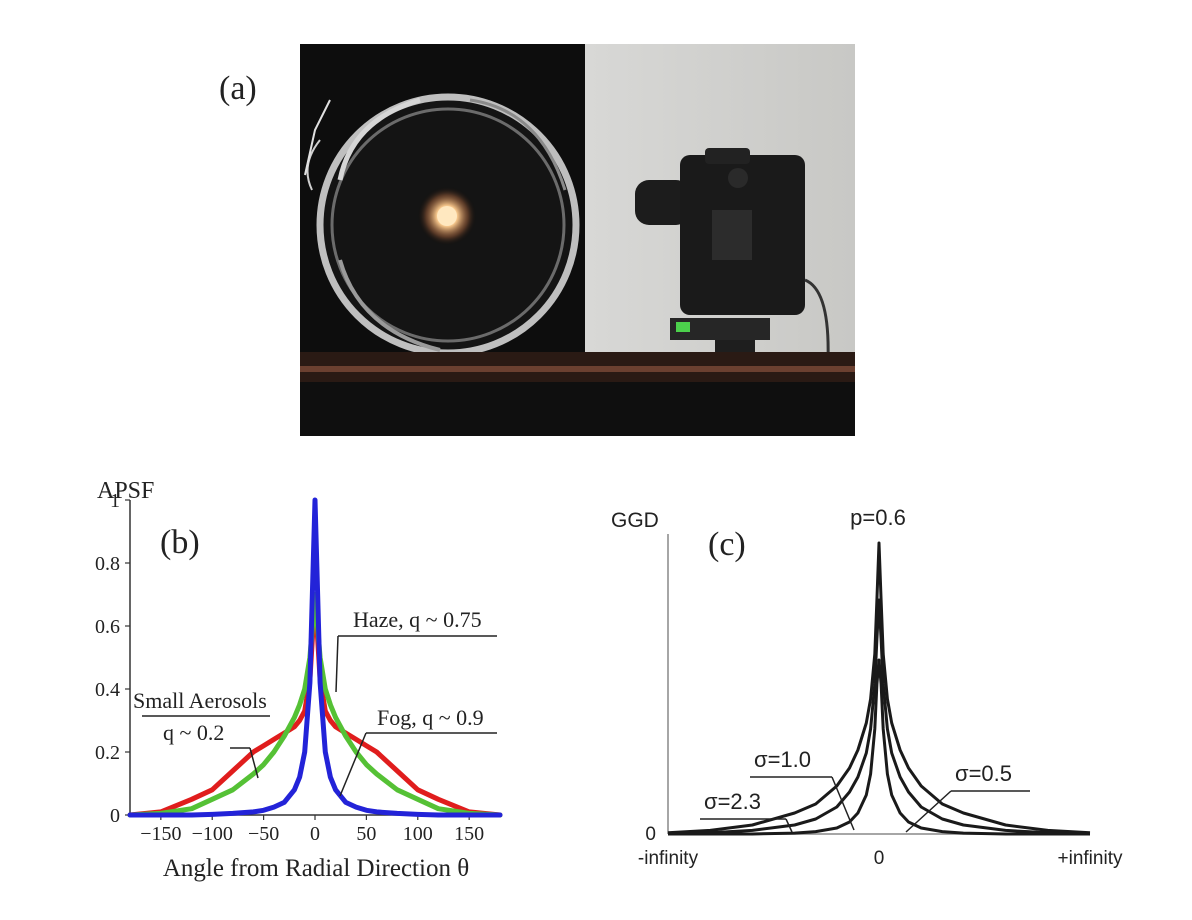  I want to click on chart-b-y-tick-label: 0.6, so click(107, 627).